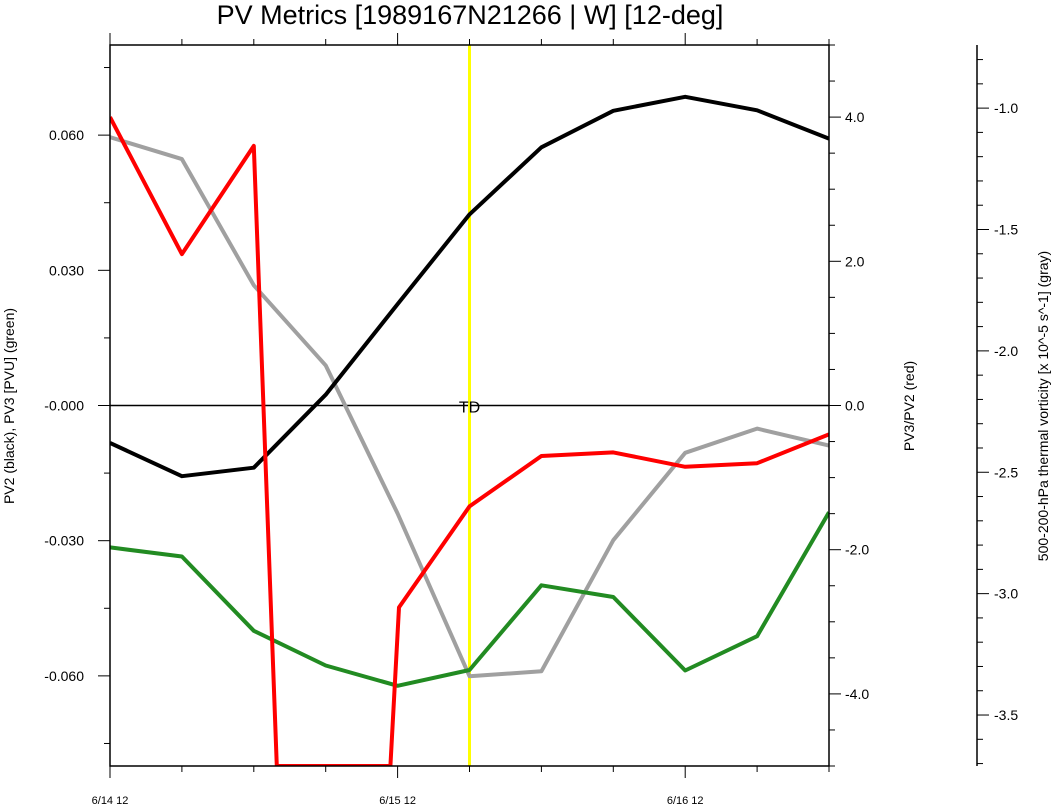  I want to click on right-tick-label: 2.0, so click(855, 261).